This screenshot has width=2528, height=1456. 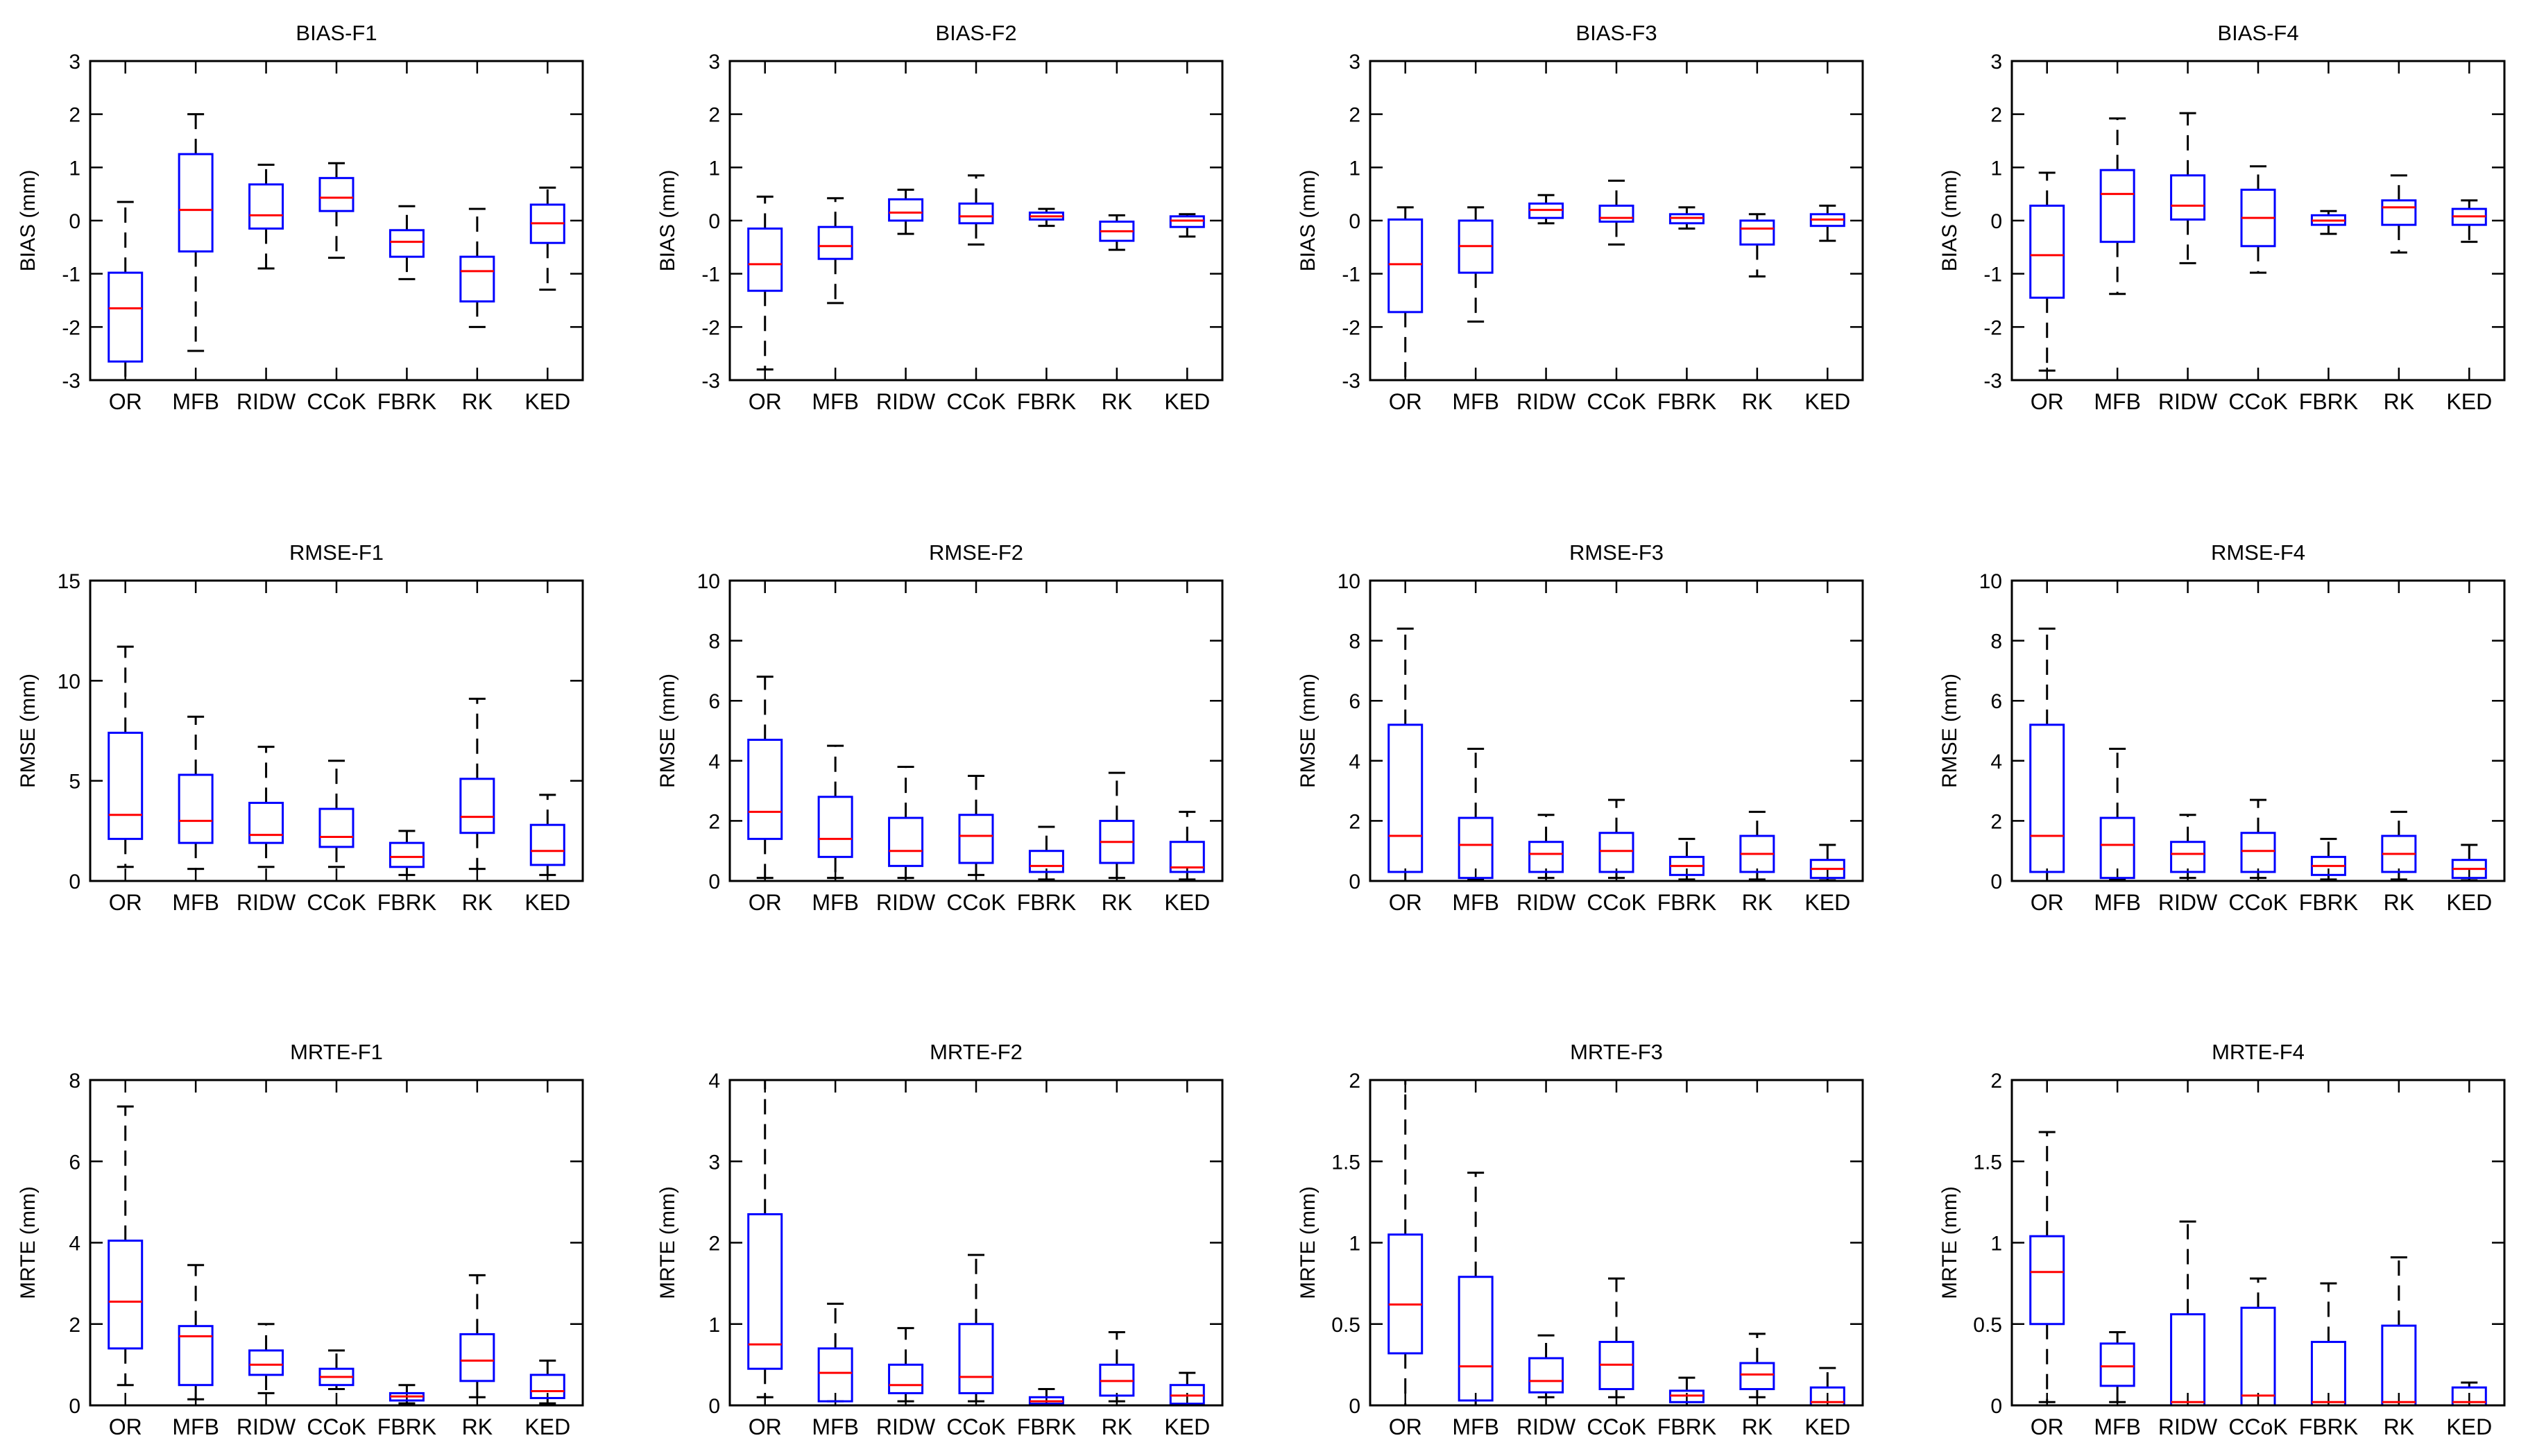 I want to click on panel-7-ked-x-tick-label: KED, so click(x=1827, y=902).